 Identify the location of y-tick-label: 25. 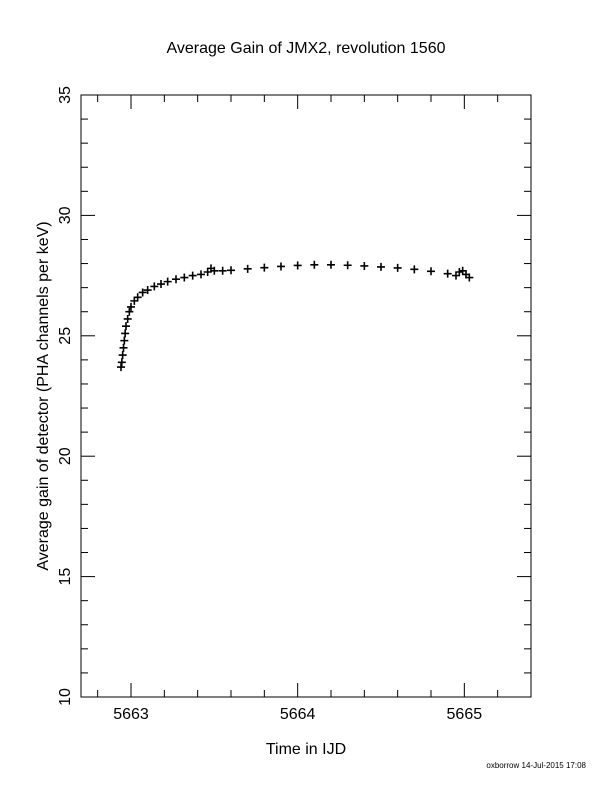
(65, 336).